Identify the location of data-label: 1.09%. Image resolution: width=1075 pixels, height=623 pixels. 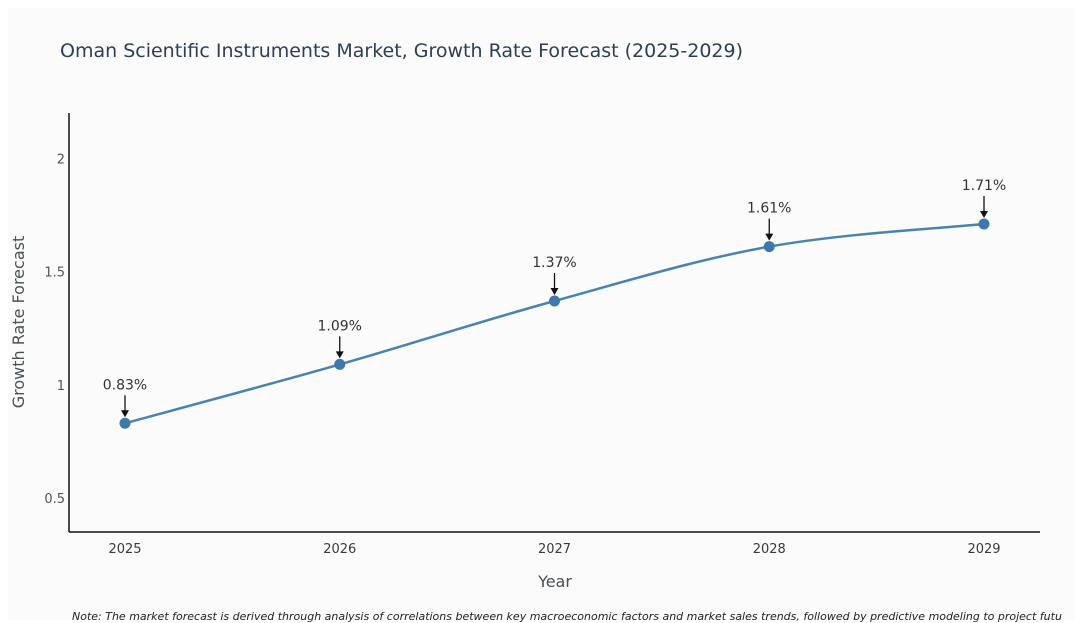
(340, 326).